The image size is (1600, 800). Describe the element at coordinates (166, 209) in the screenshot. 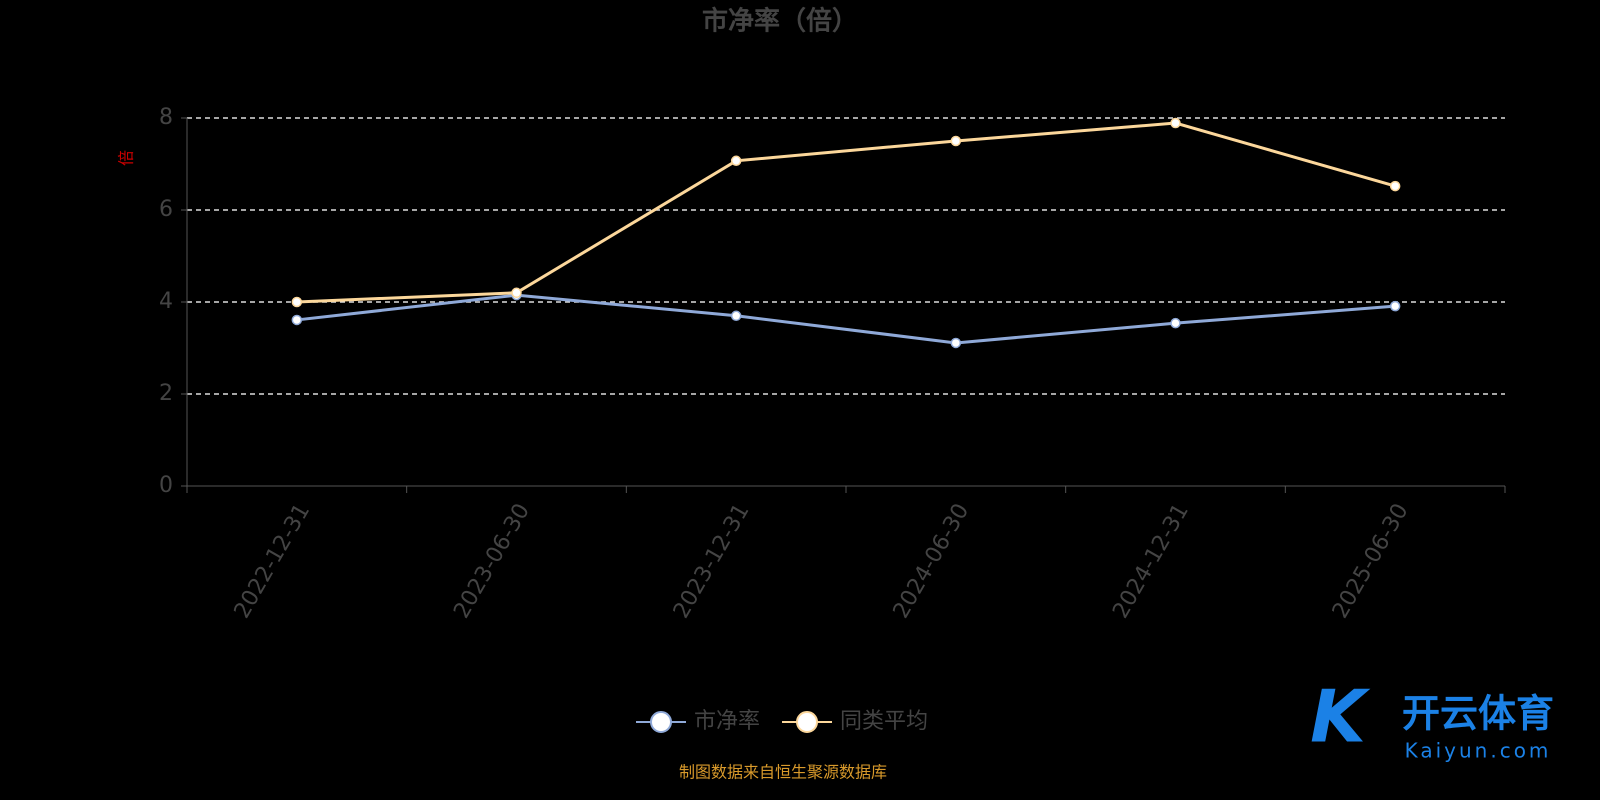

I see `y-tick-label: 6` at that location.